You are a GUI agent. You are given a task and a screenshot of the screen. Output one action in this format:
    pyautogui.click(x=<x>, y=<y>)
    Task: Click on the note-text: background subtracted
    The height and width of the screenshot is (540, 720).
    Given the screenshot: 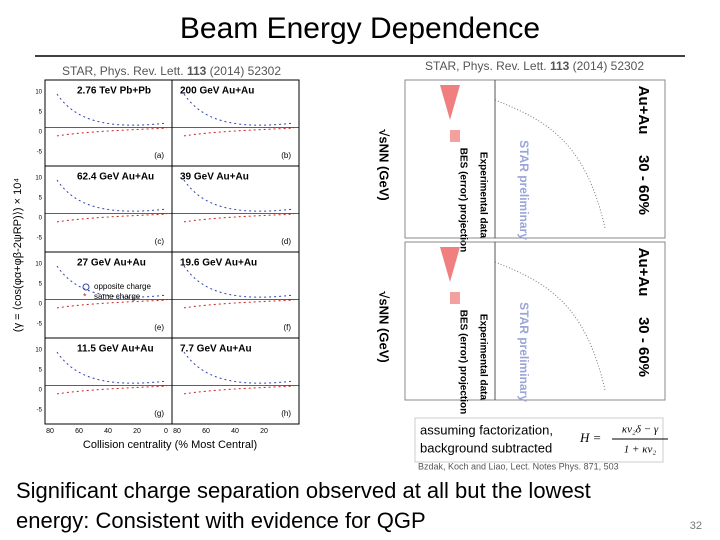 What is the action you would take?
    pyautogui.click(x=486, y=447)
    